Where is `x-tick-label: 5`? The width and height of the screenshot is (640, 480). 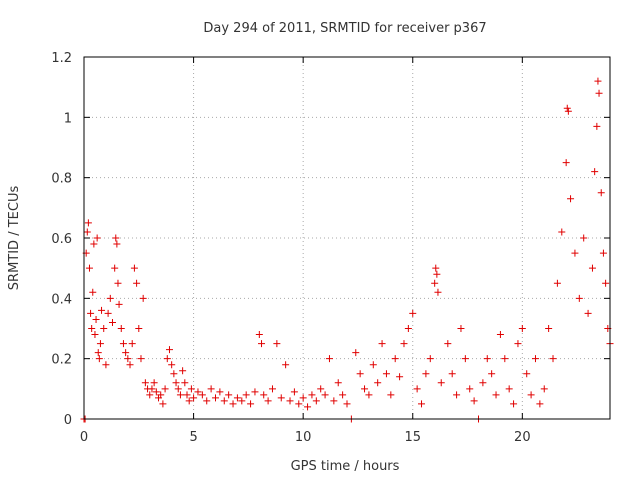 x-tick-label: 5 is located at coordinates (193, 437).